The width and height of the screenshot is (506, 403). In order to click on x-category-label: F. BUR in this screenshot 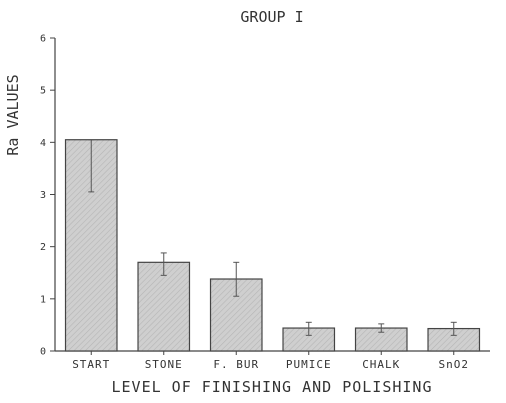, I will do `click(236, 364)`.